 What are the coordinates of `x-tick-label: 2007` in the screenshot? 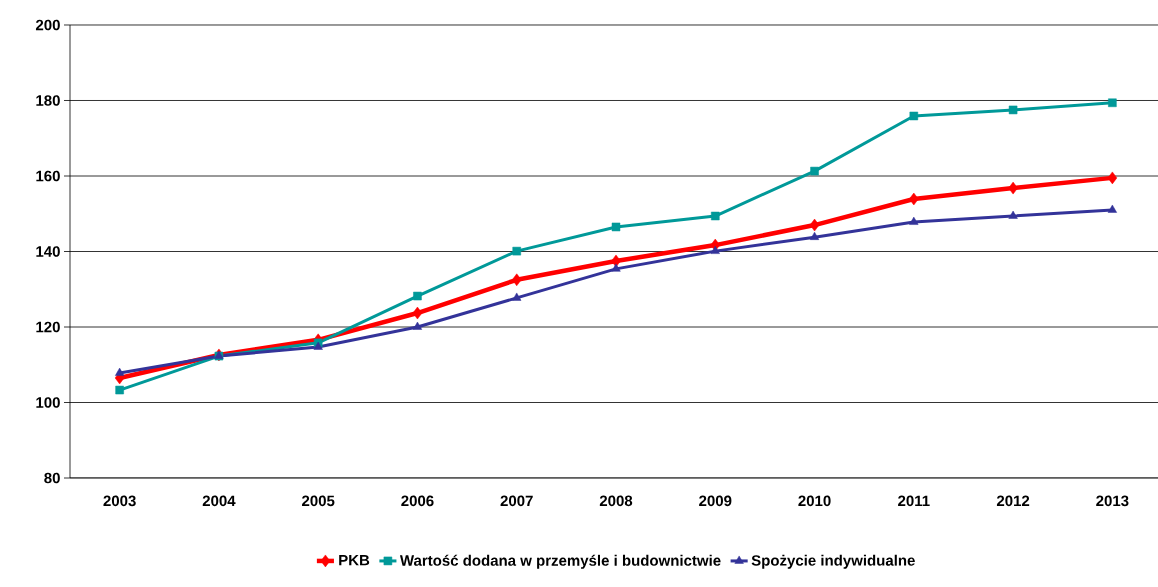 It's located at (516, 501).